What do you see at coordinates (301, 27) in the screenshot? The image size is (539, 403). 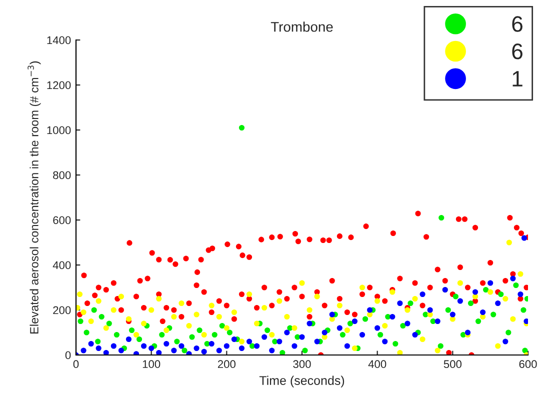 I see `chart-title: Trombone` at bounding box center [301, 27].